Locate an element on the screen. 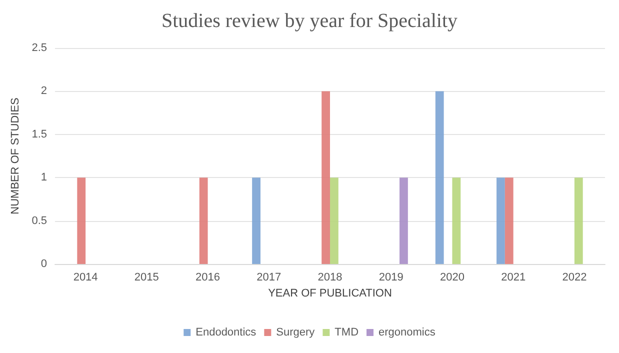  chart-title: Studies review by year for Speciality is located at coordinates (309, 21).